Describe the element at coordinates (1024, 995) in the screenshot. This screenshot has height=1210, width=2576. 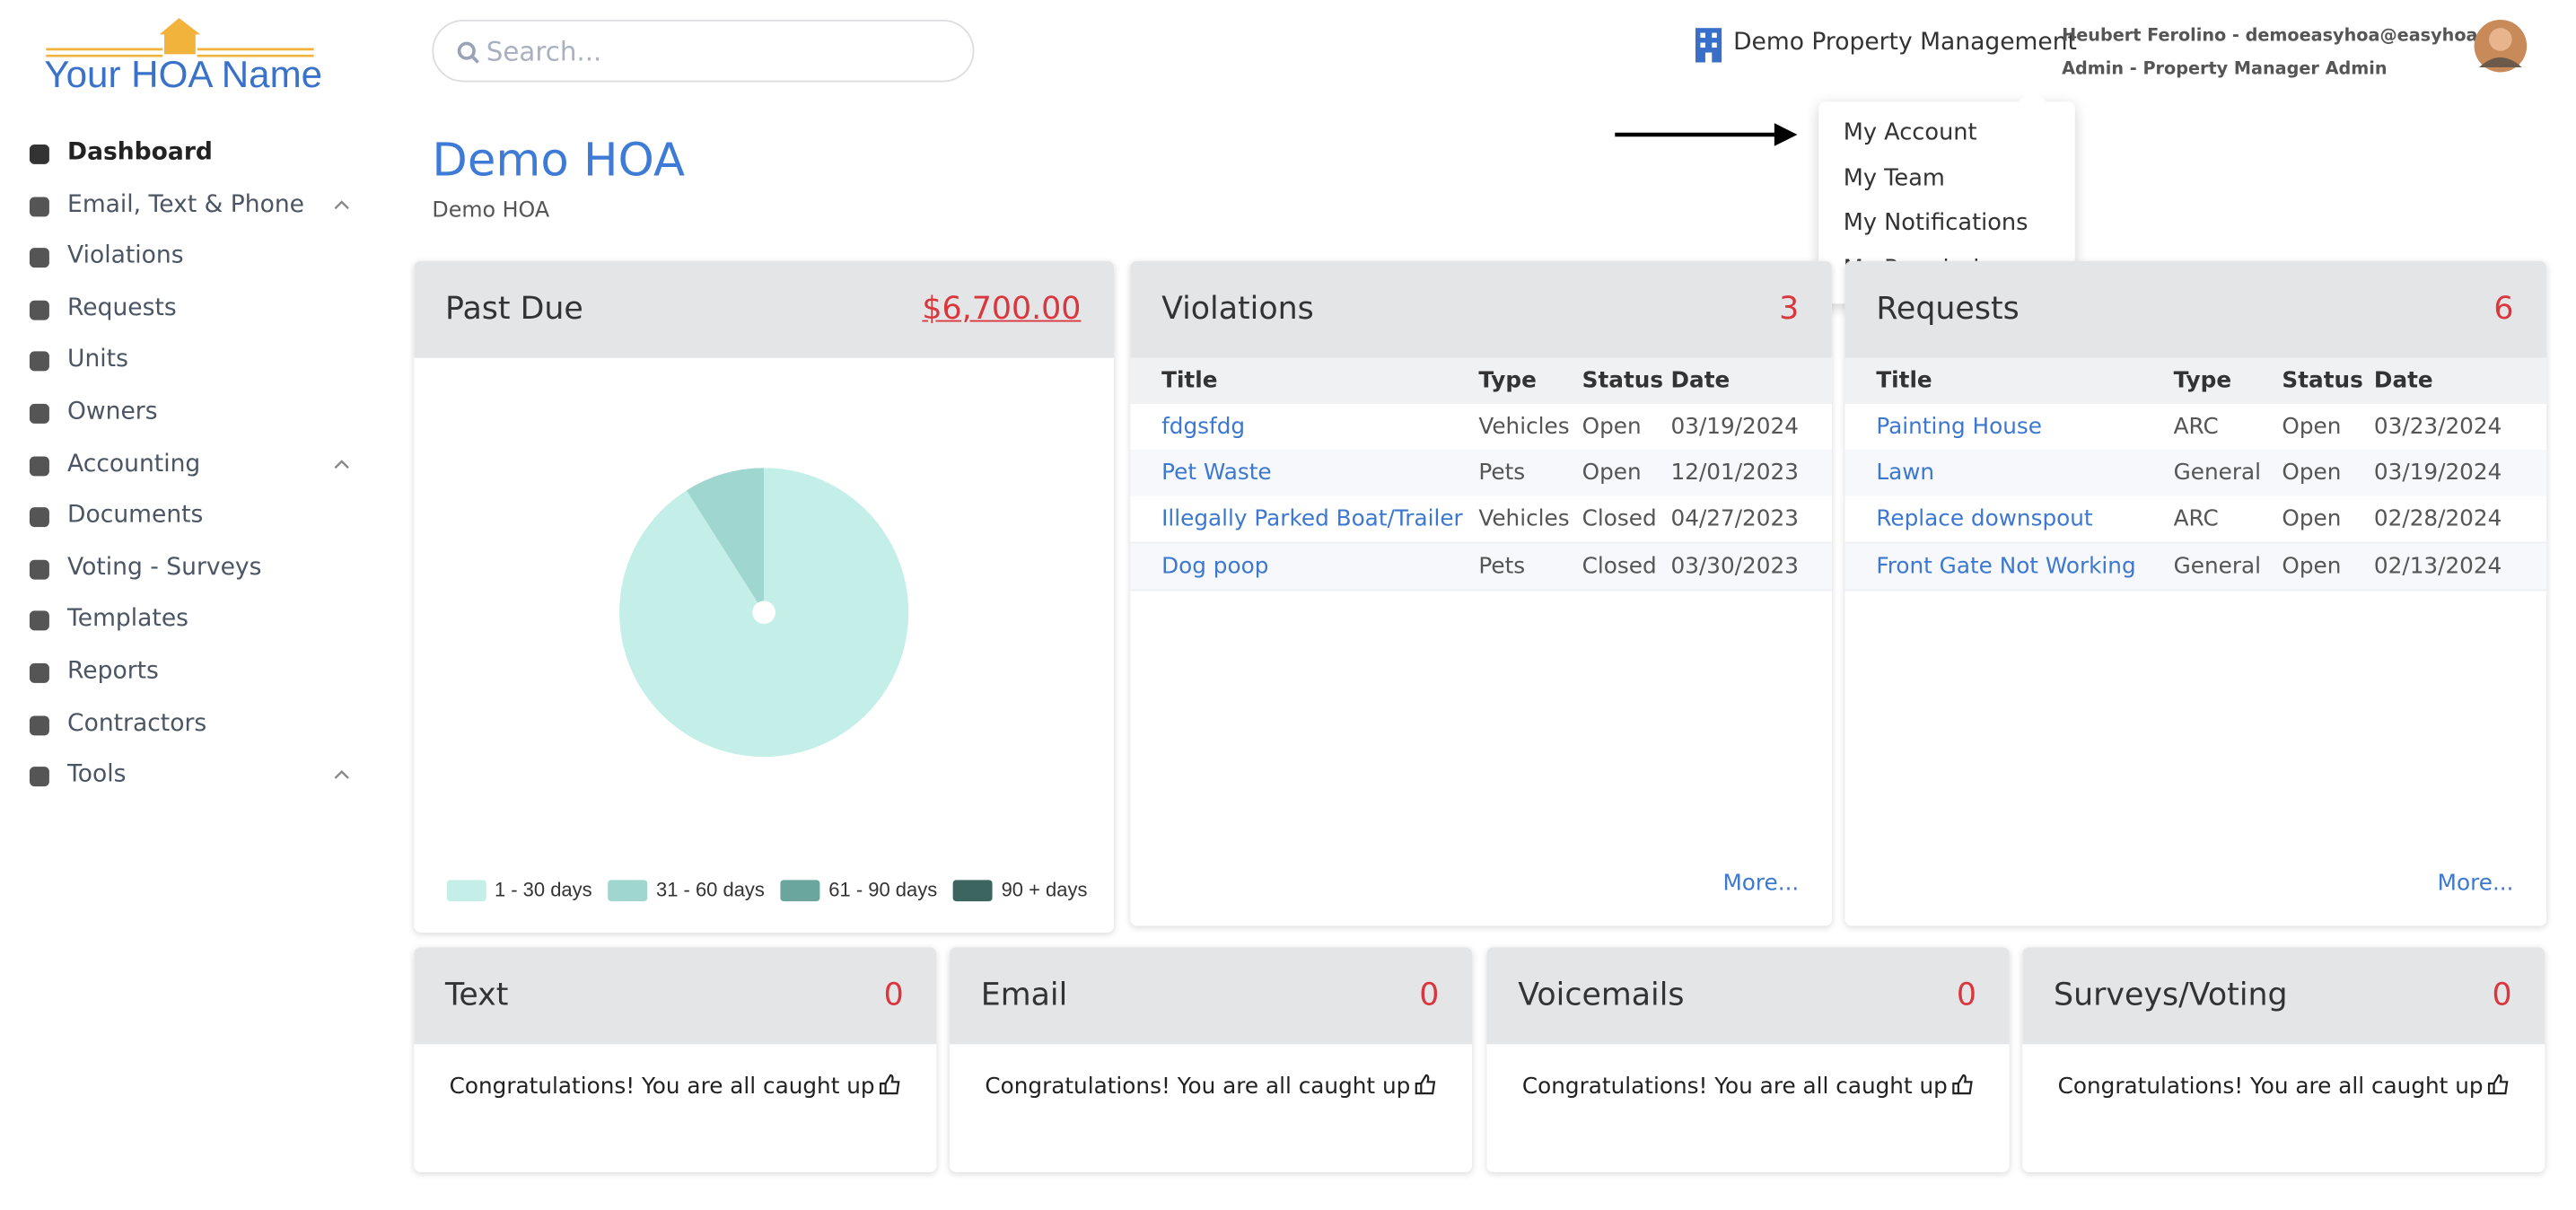
I see `card-title: Email` at that location.